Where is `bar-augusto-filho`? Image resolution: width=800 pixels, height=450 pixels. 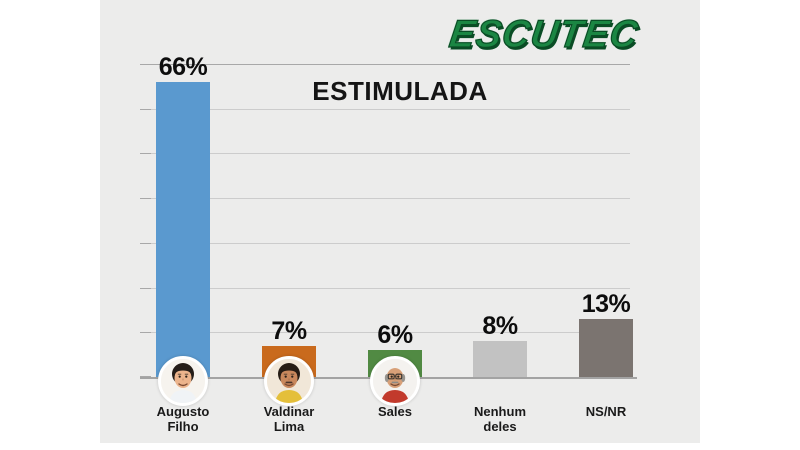
bar-augusto-filho is located at coordinates (183, 229).